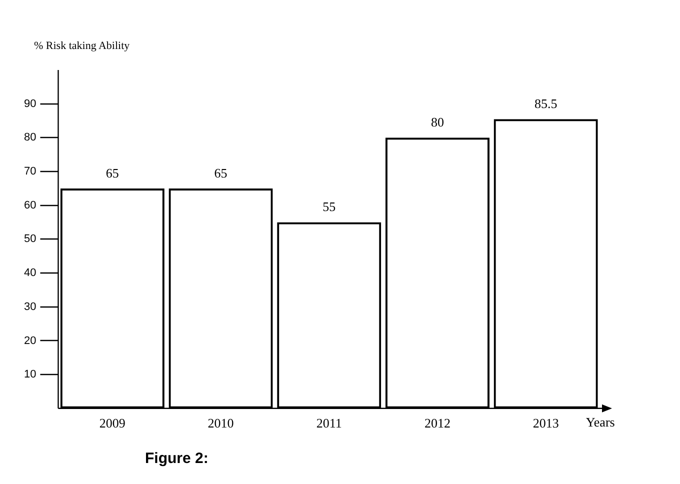 Image resolution: width=680 pixels, height=484 pixels. What do you see at coordinates (30, 306) in the screenshot?
I see `y-tick-label: 30` at bounding box center [30, 306].